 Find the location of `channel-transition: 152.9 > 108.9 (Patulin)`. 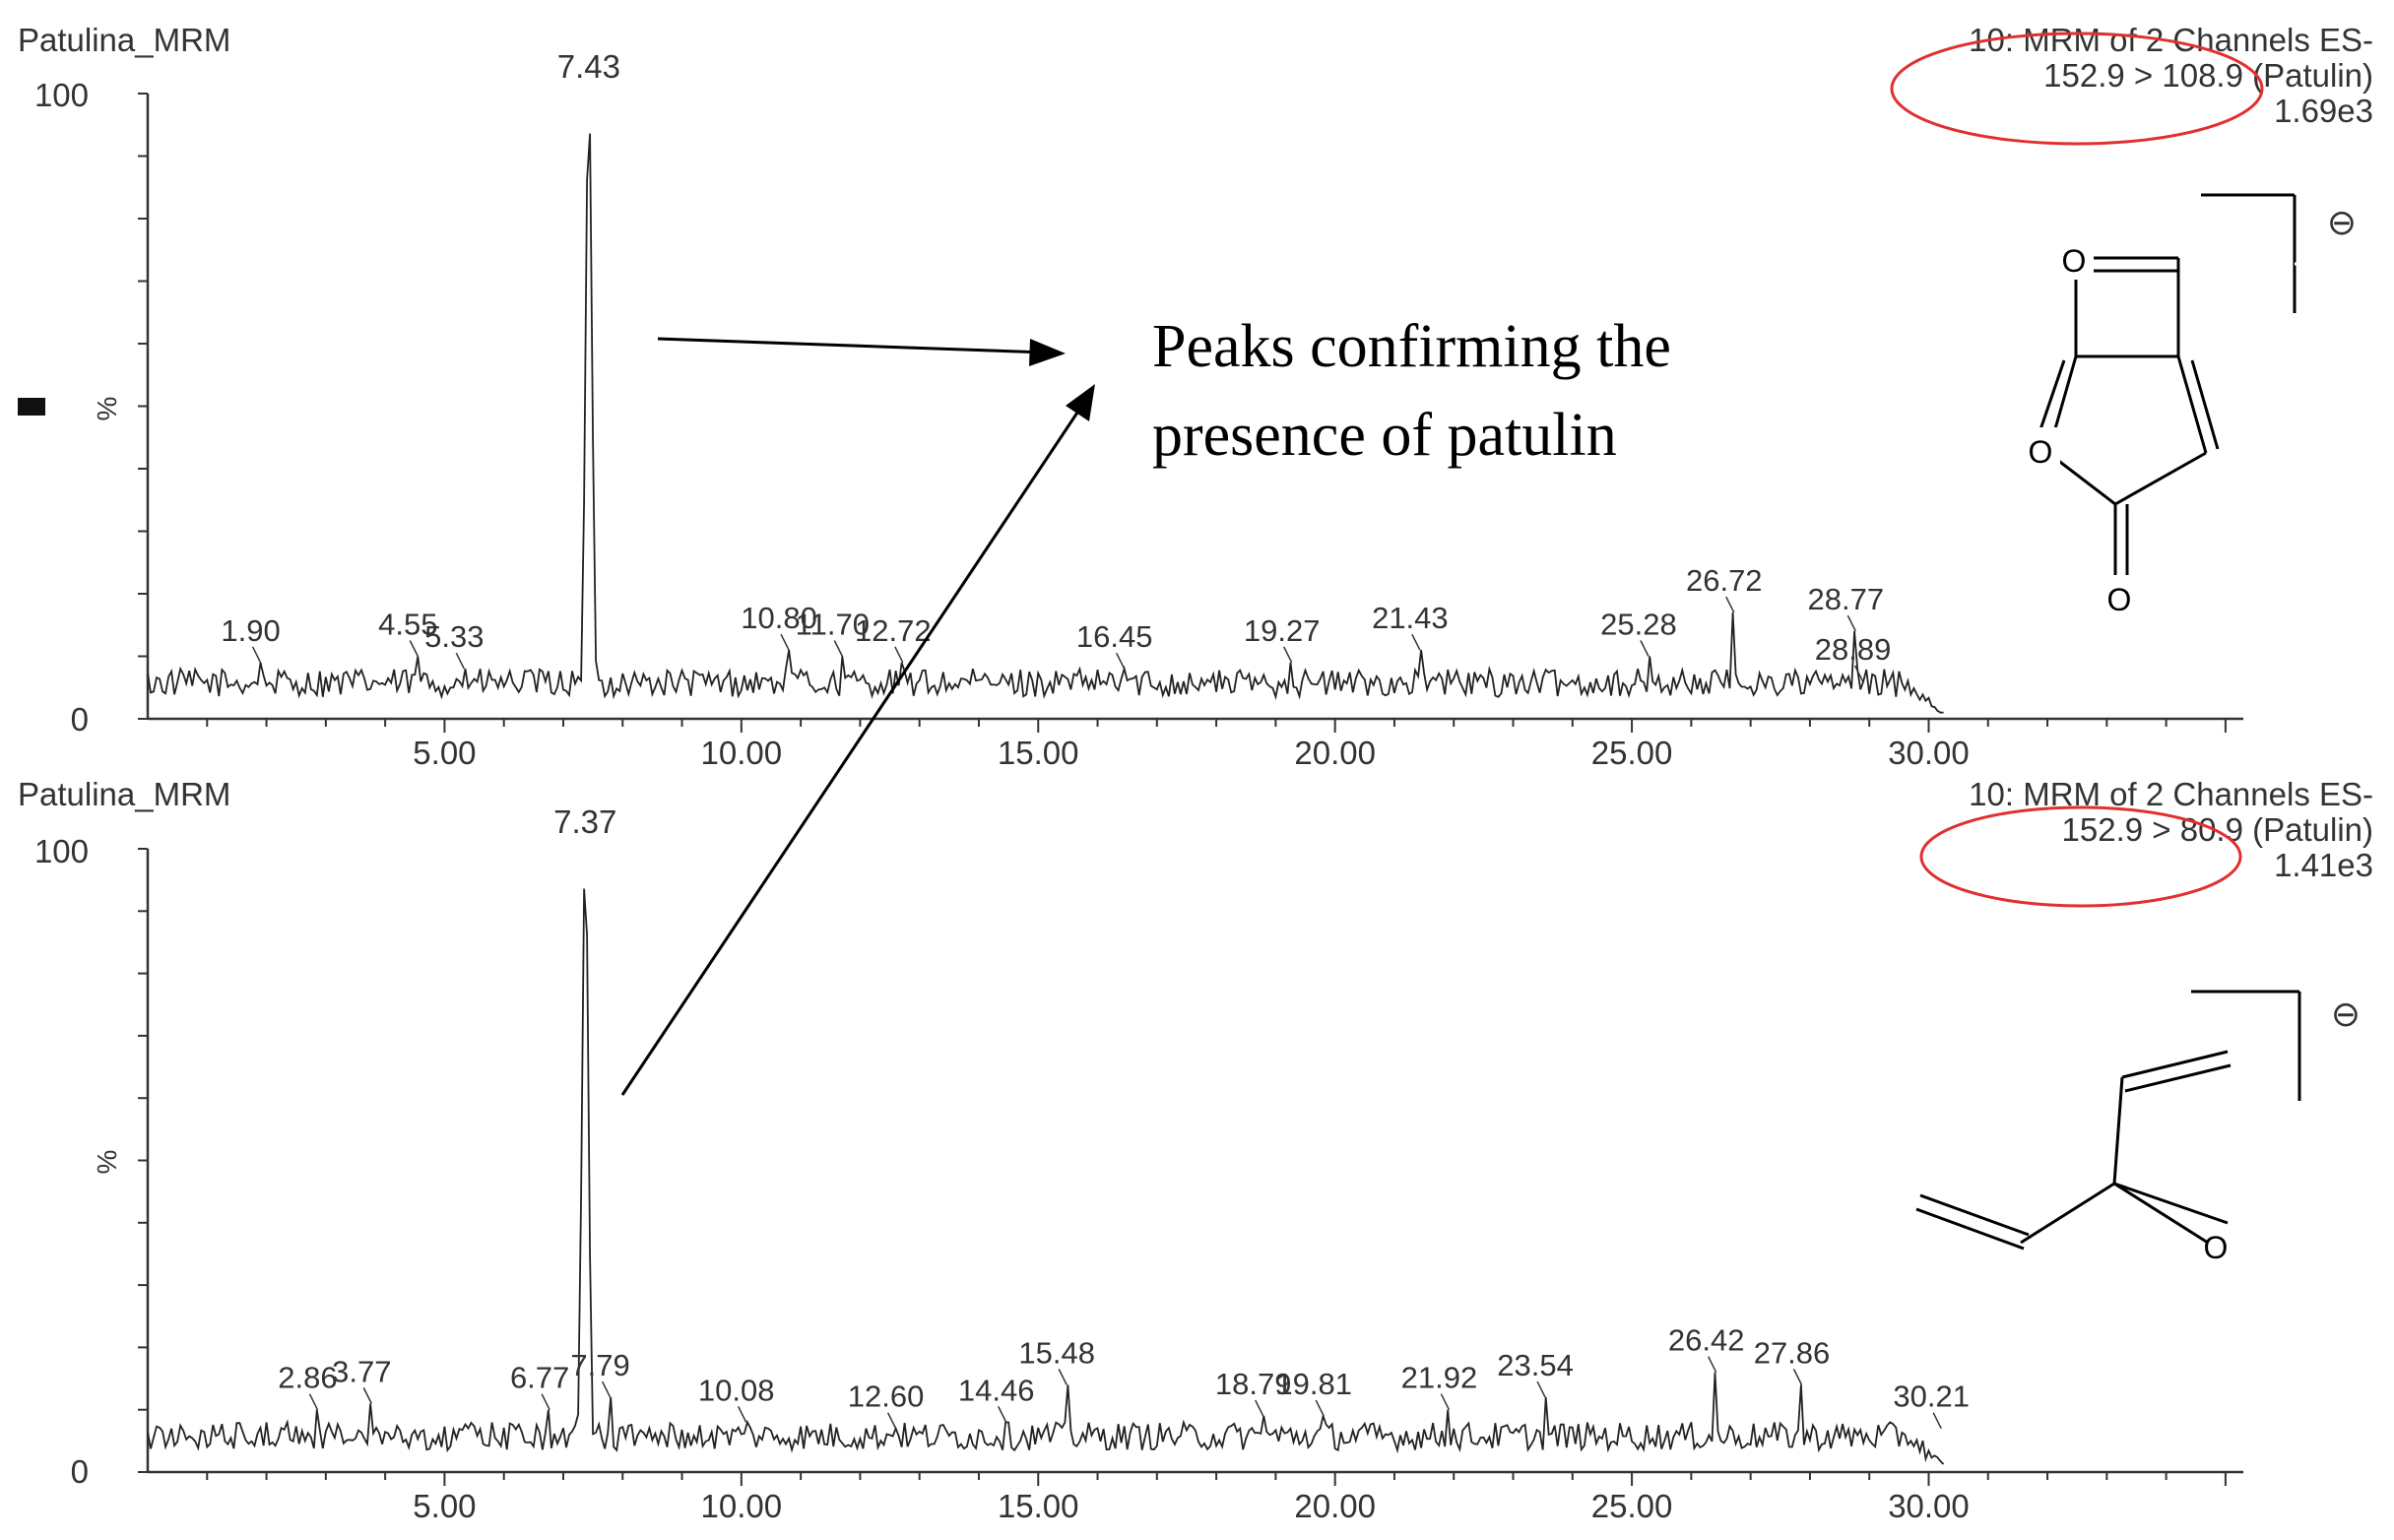

channel-transition: 152.9 > 108.9 (Patulin) is located at coordinates (2208, 75).